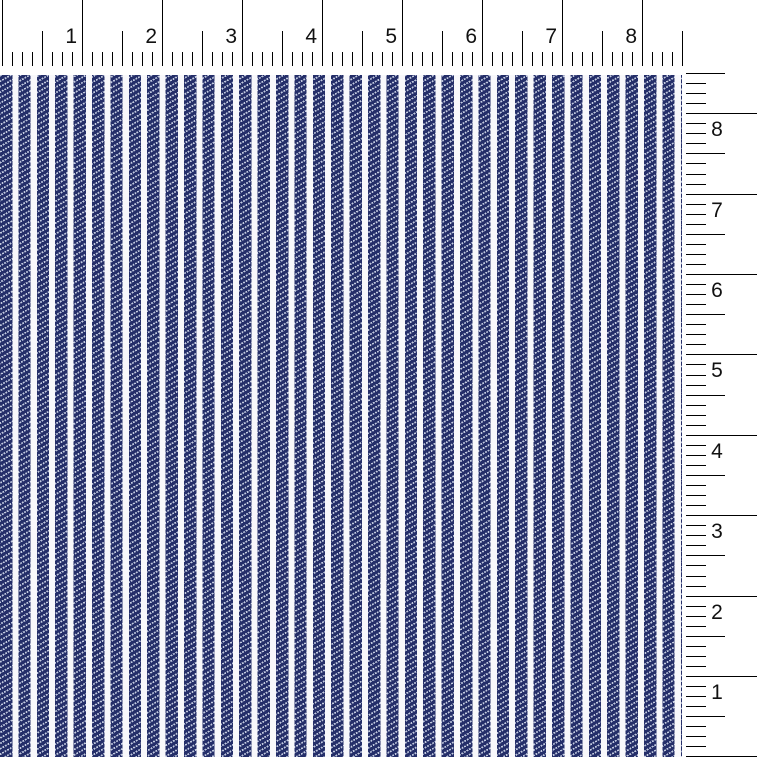 Image resolution: width=757 pixels, height=757 pixels. I want to click on top-ruler-number: 3, so click(231, 36).